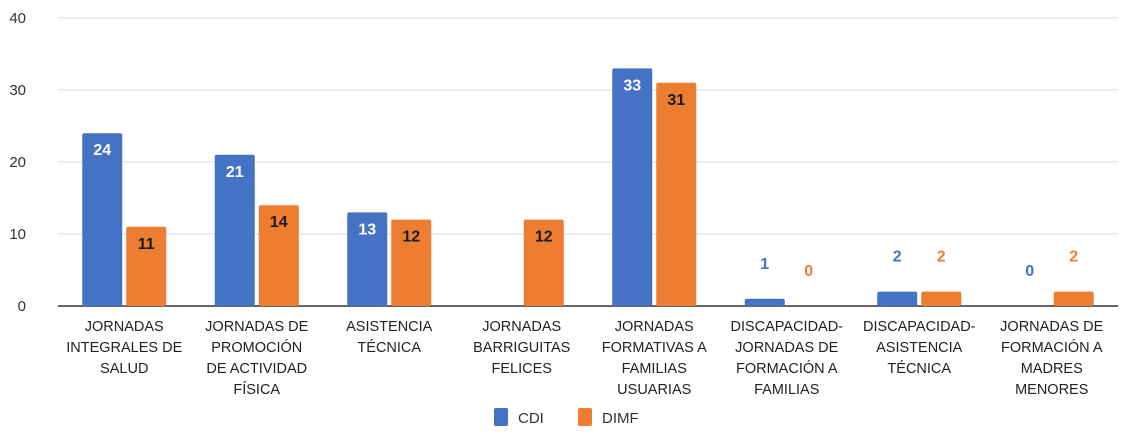 Image resolution: width=1136 pixels, height=437 pixels. I want to click on category-label: FORMATIVAS A, so click(654, 348).